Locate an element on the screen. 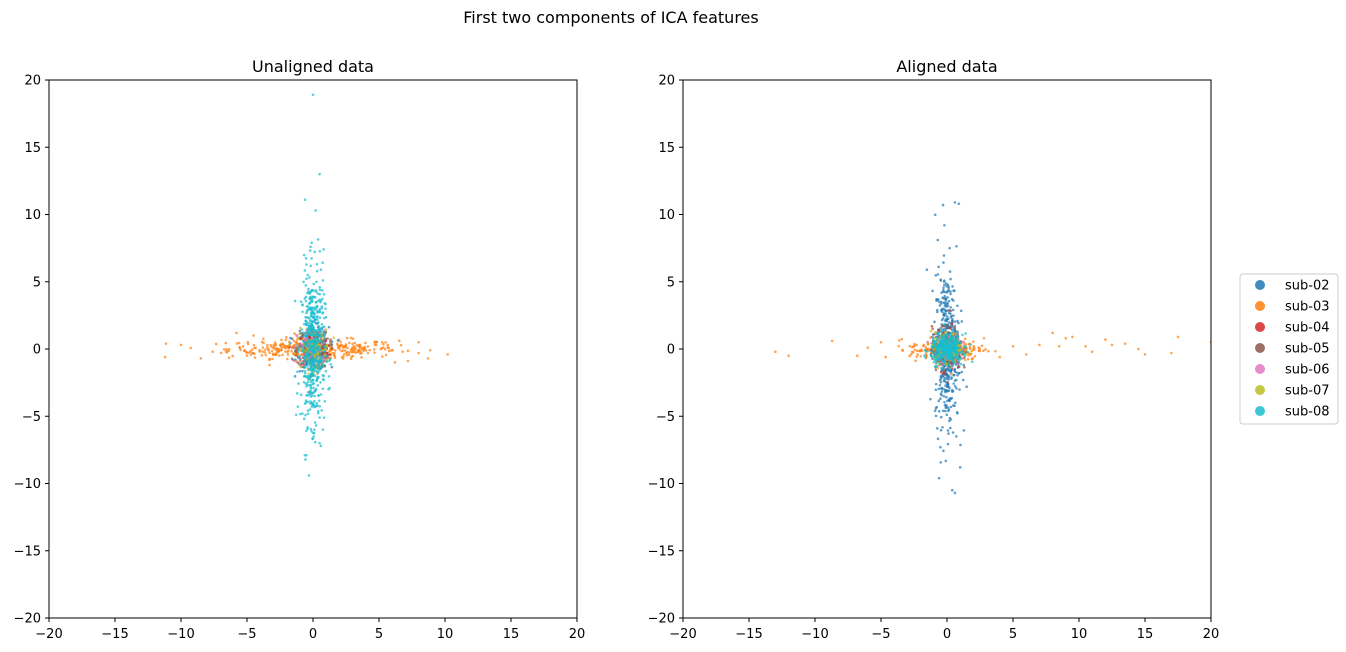 The image size is (1346, 652). legend-frame is located at coordinates (1289, 349).